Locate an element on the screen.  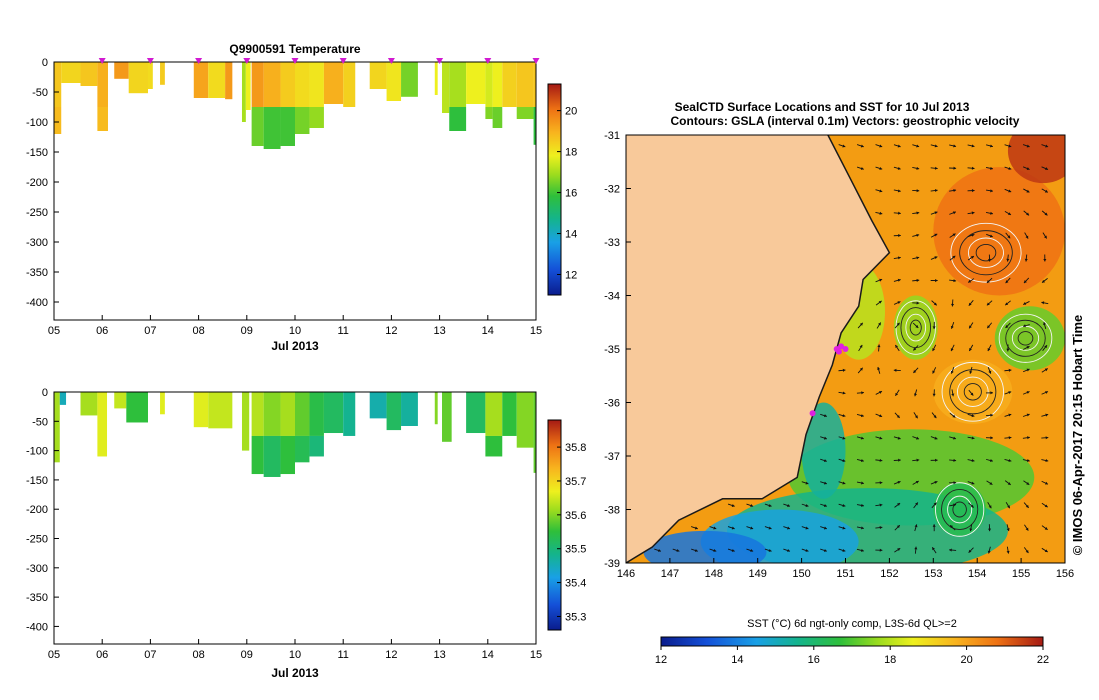
x-tick-label: 08 is located at coordinates (198, 331).